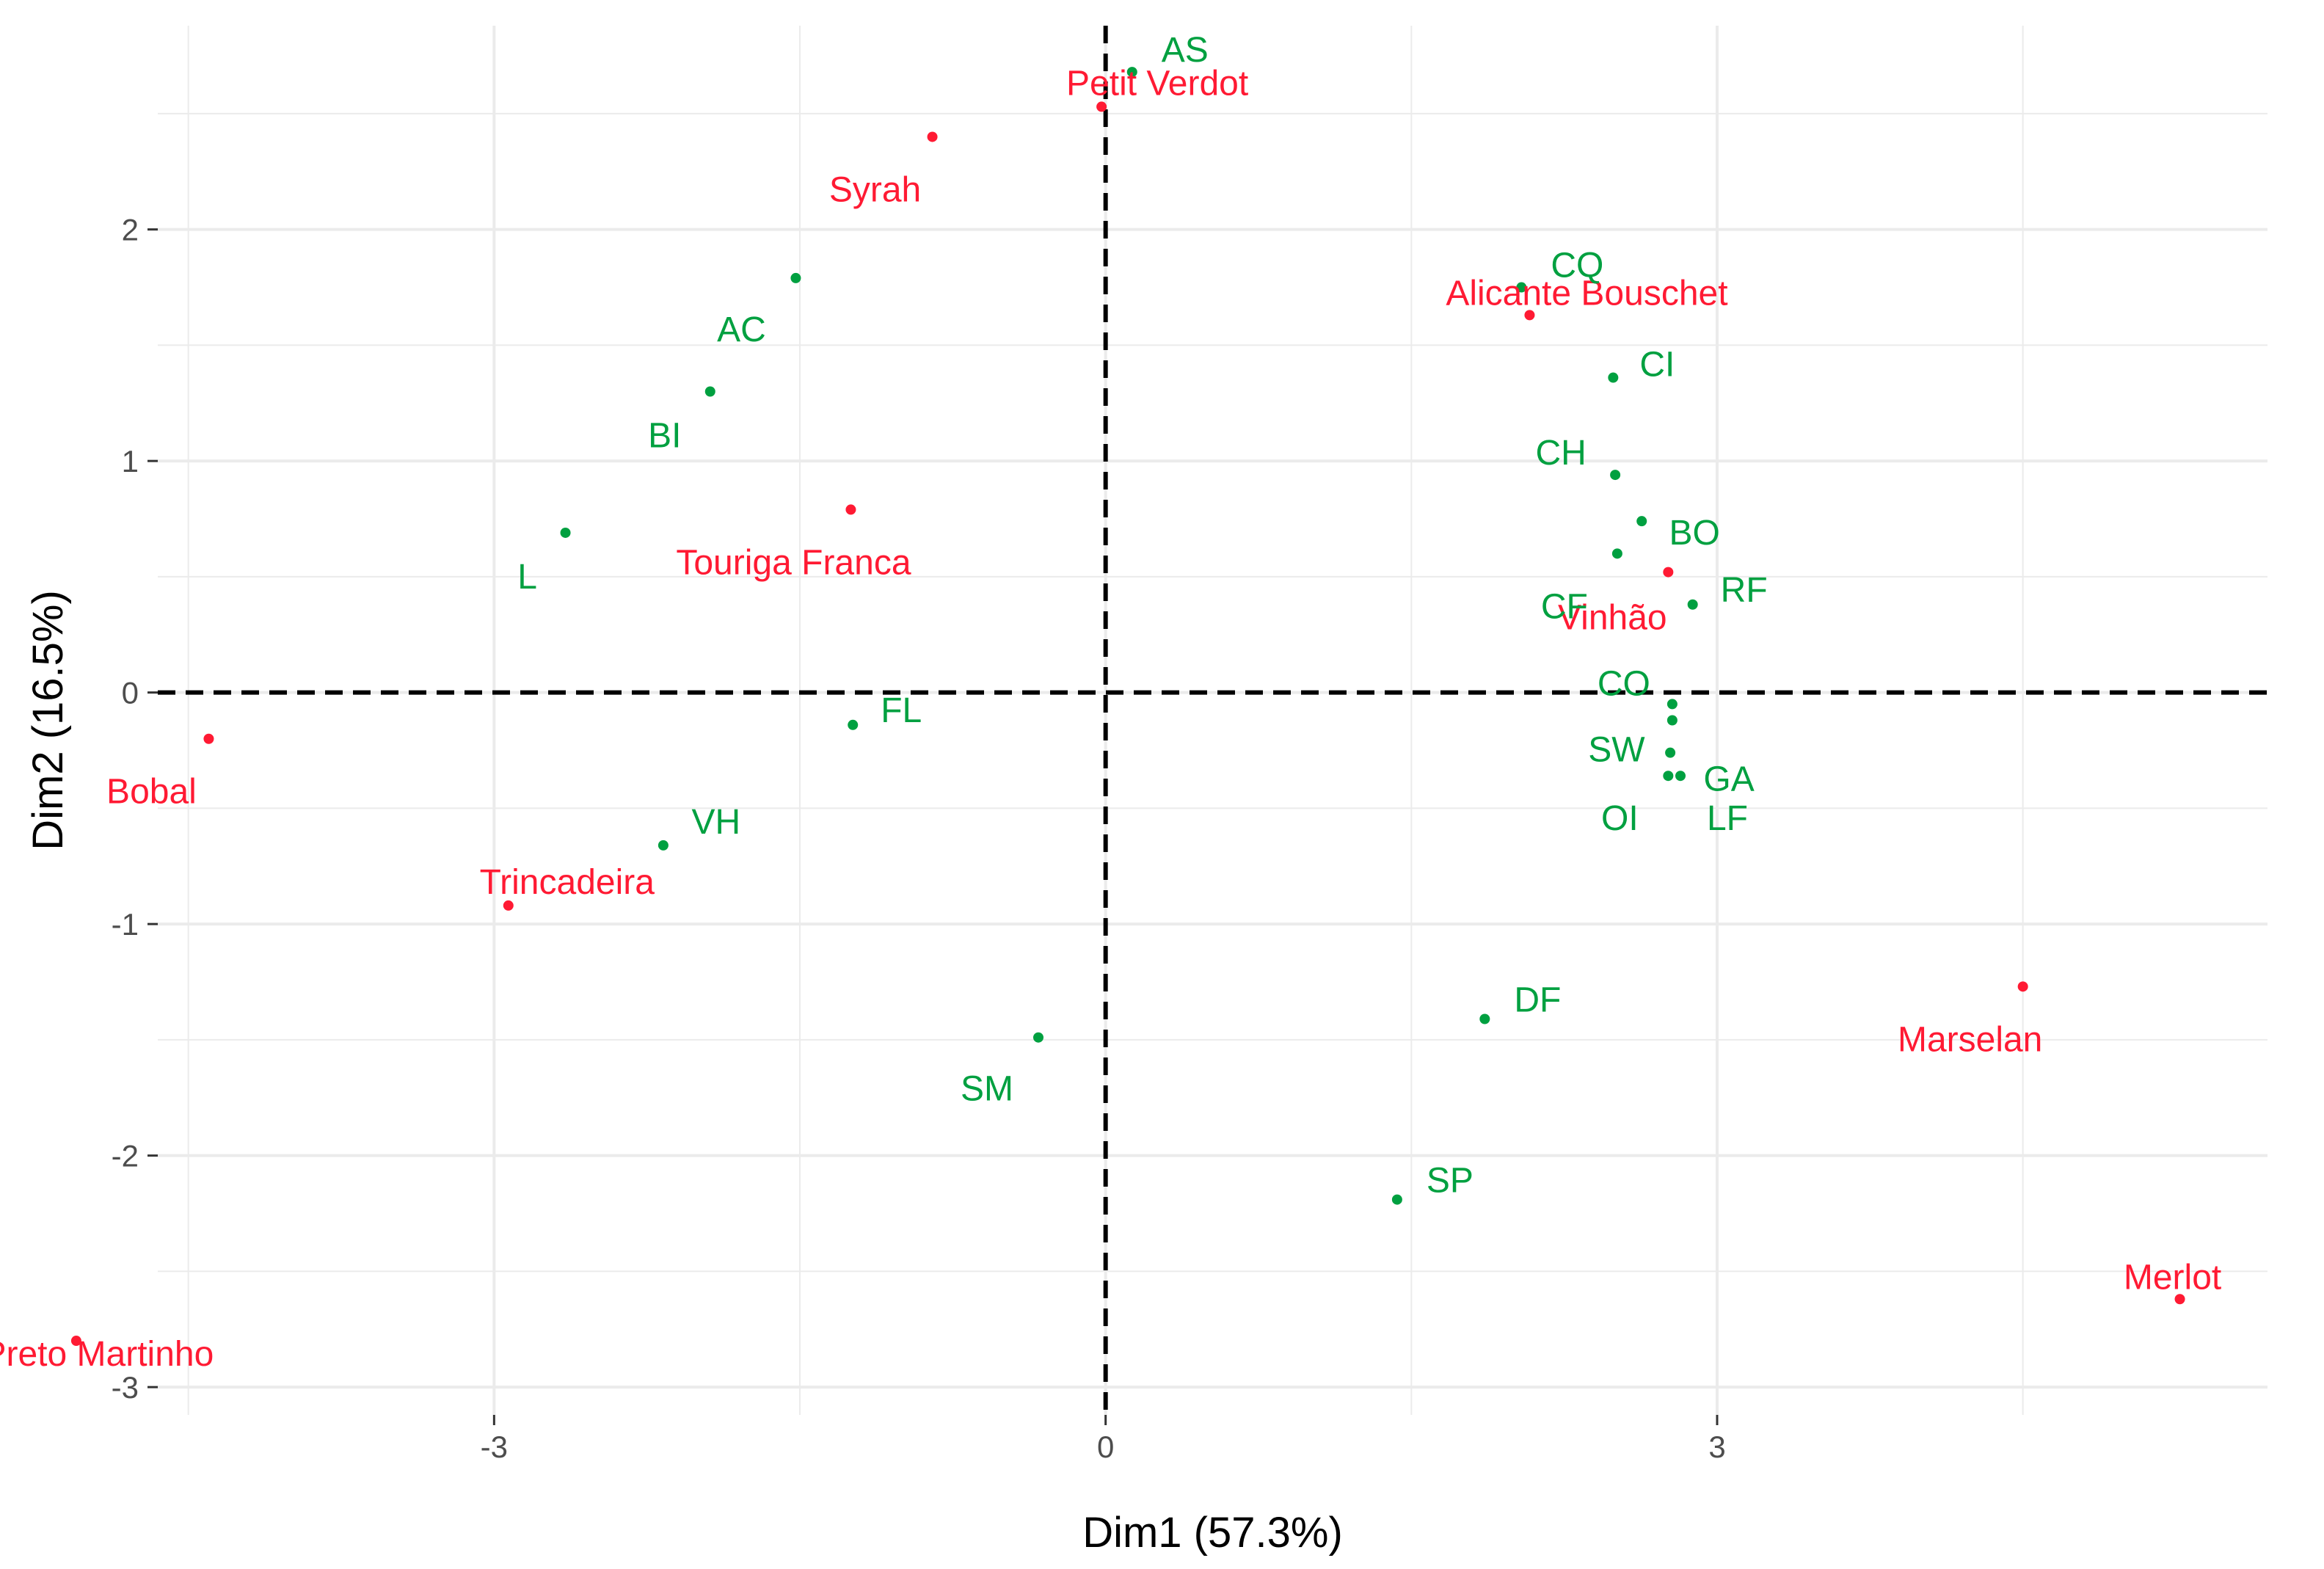 Image resolution: width=2324 pixels, height=1569 pixels. I want to click on grape-label: Alicante Bouschet, so click(1587, 293).